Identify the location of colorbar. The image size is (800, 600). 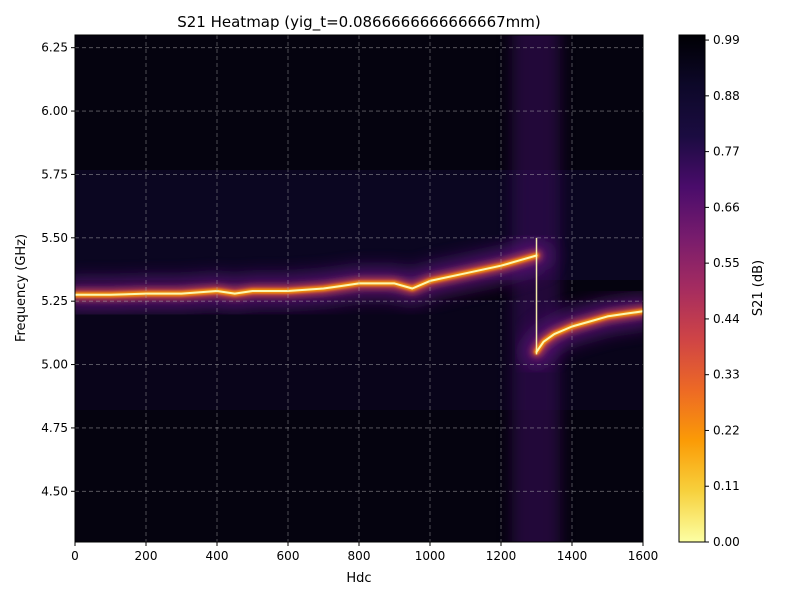
(692, 288).